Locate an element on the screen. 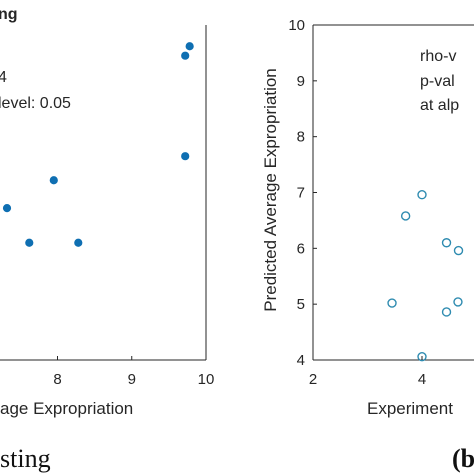 This screenshot has width=474, height=474. right-y-tick-label: 9 is located at coordinates (301, 81).